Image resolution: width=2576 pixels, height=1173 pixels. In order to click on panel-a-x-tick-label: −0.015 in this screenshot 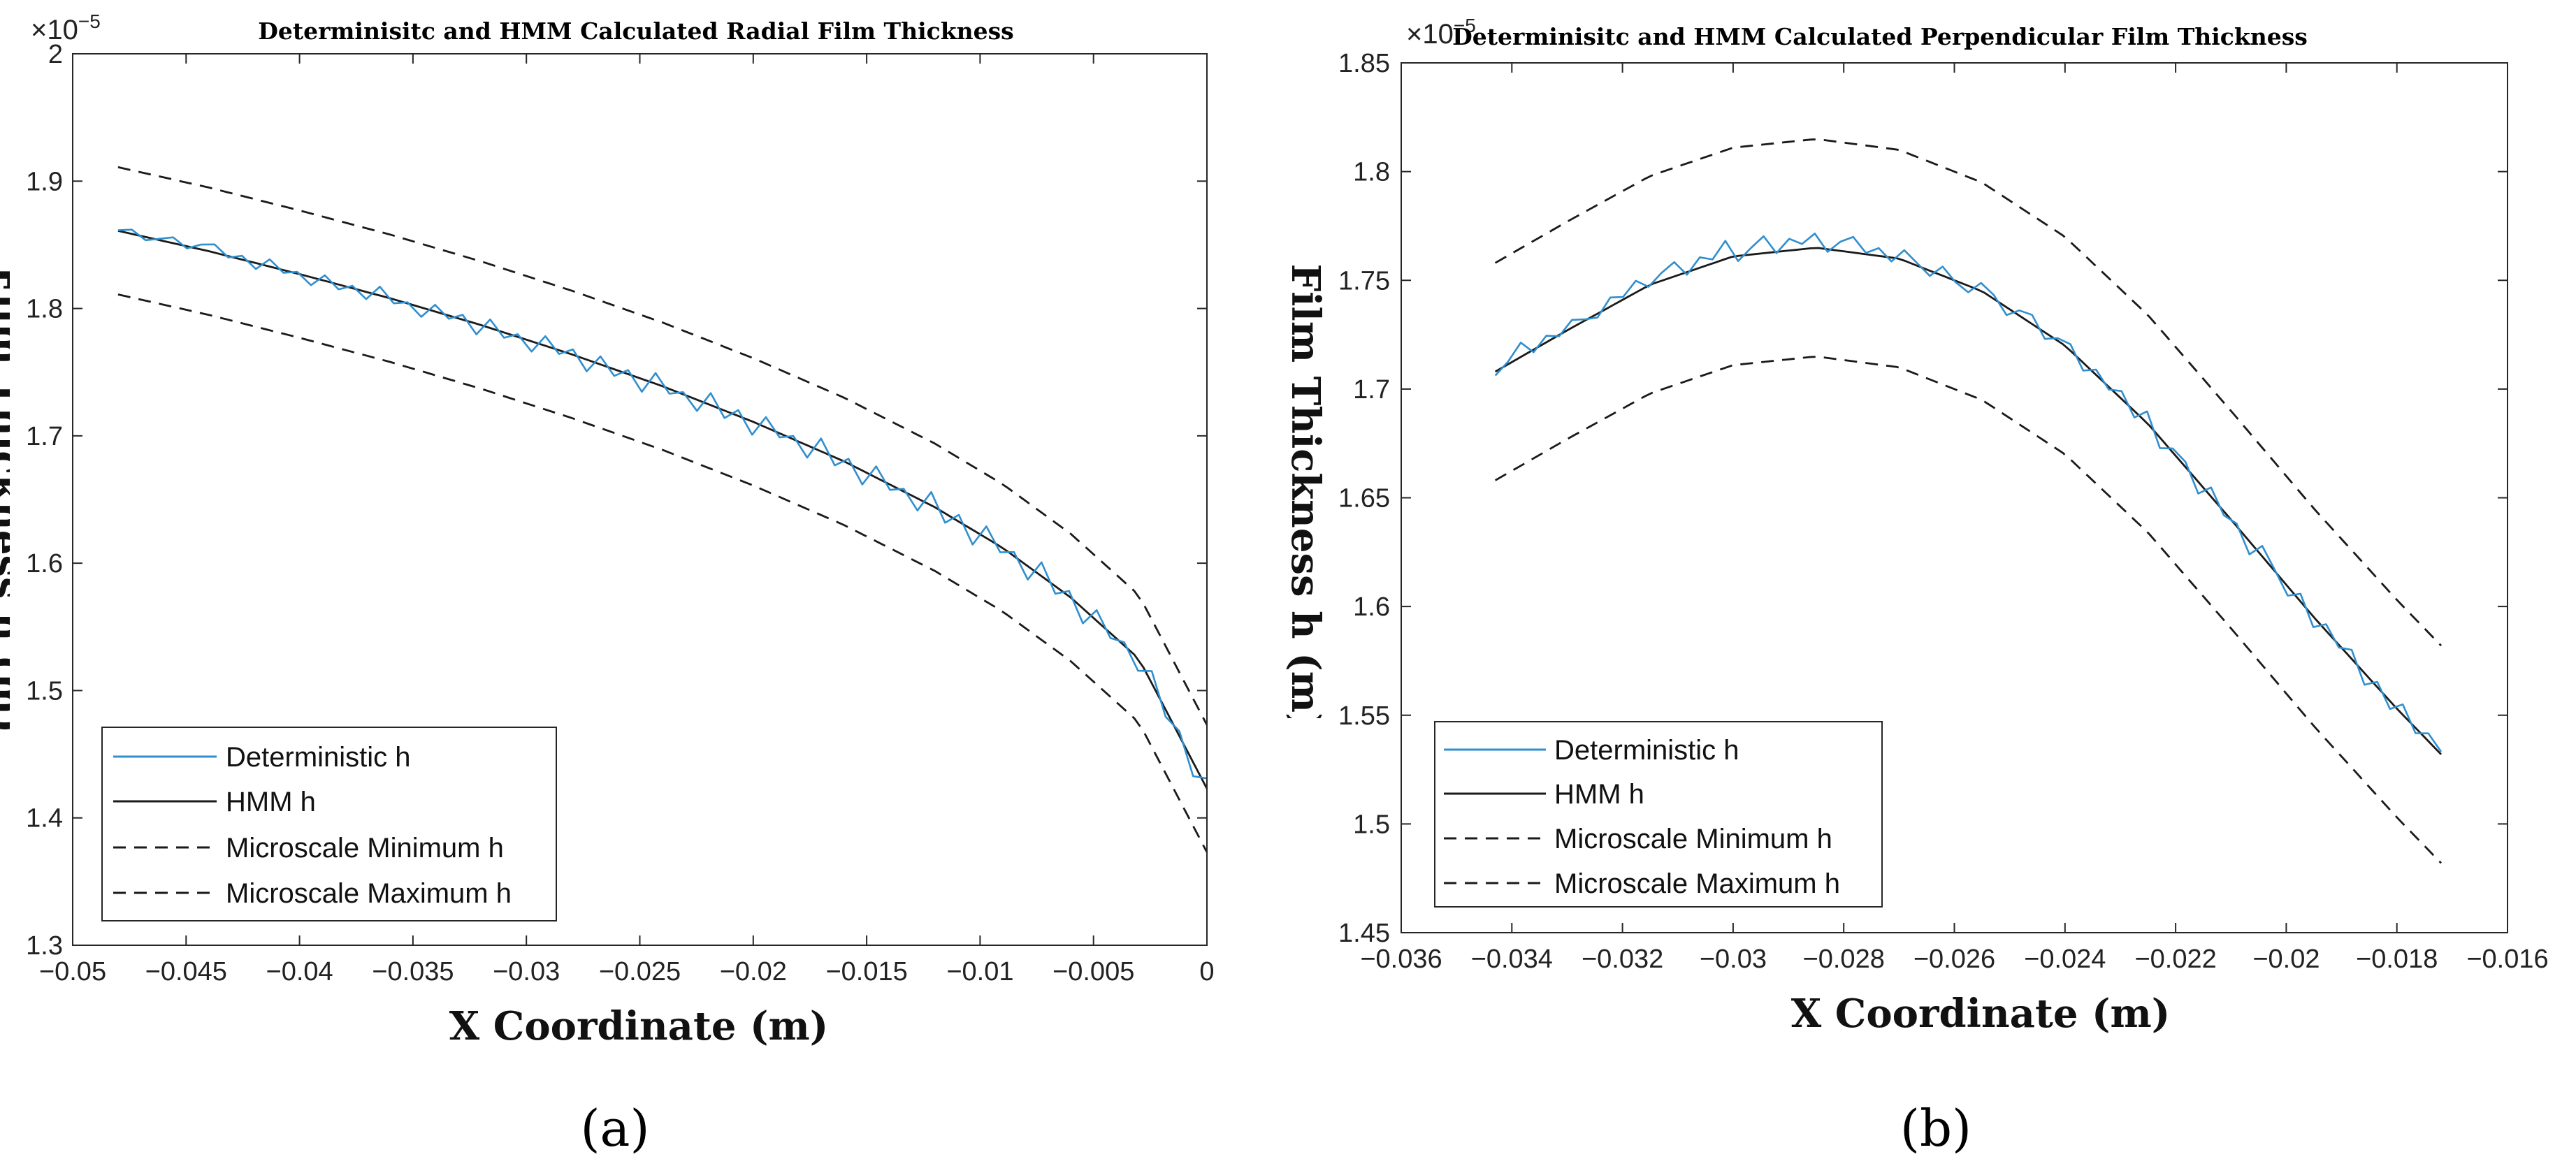, I will do `click(866, 971)`.